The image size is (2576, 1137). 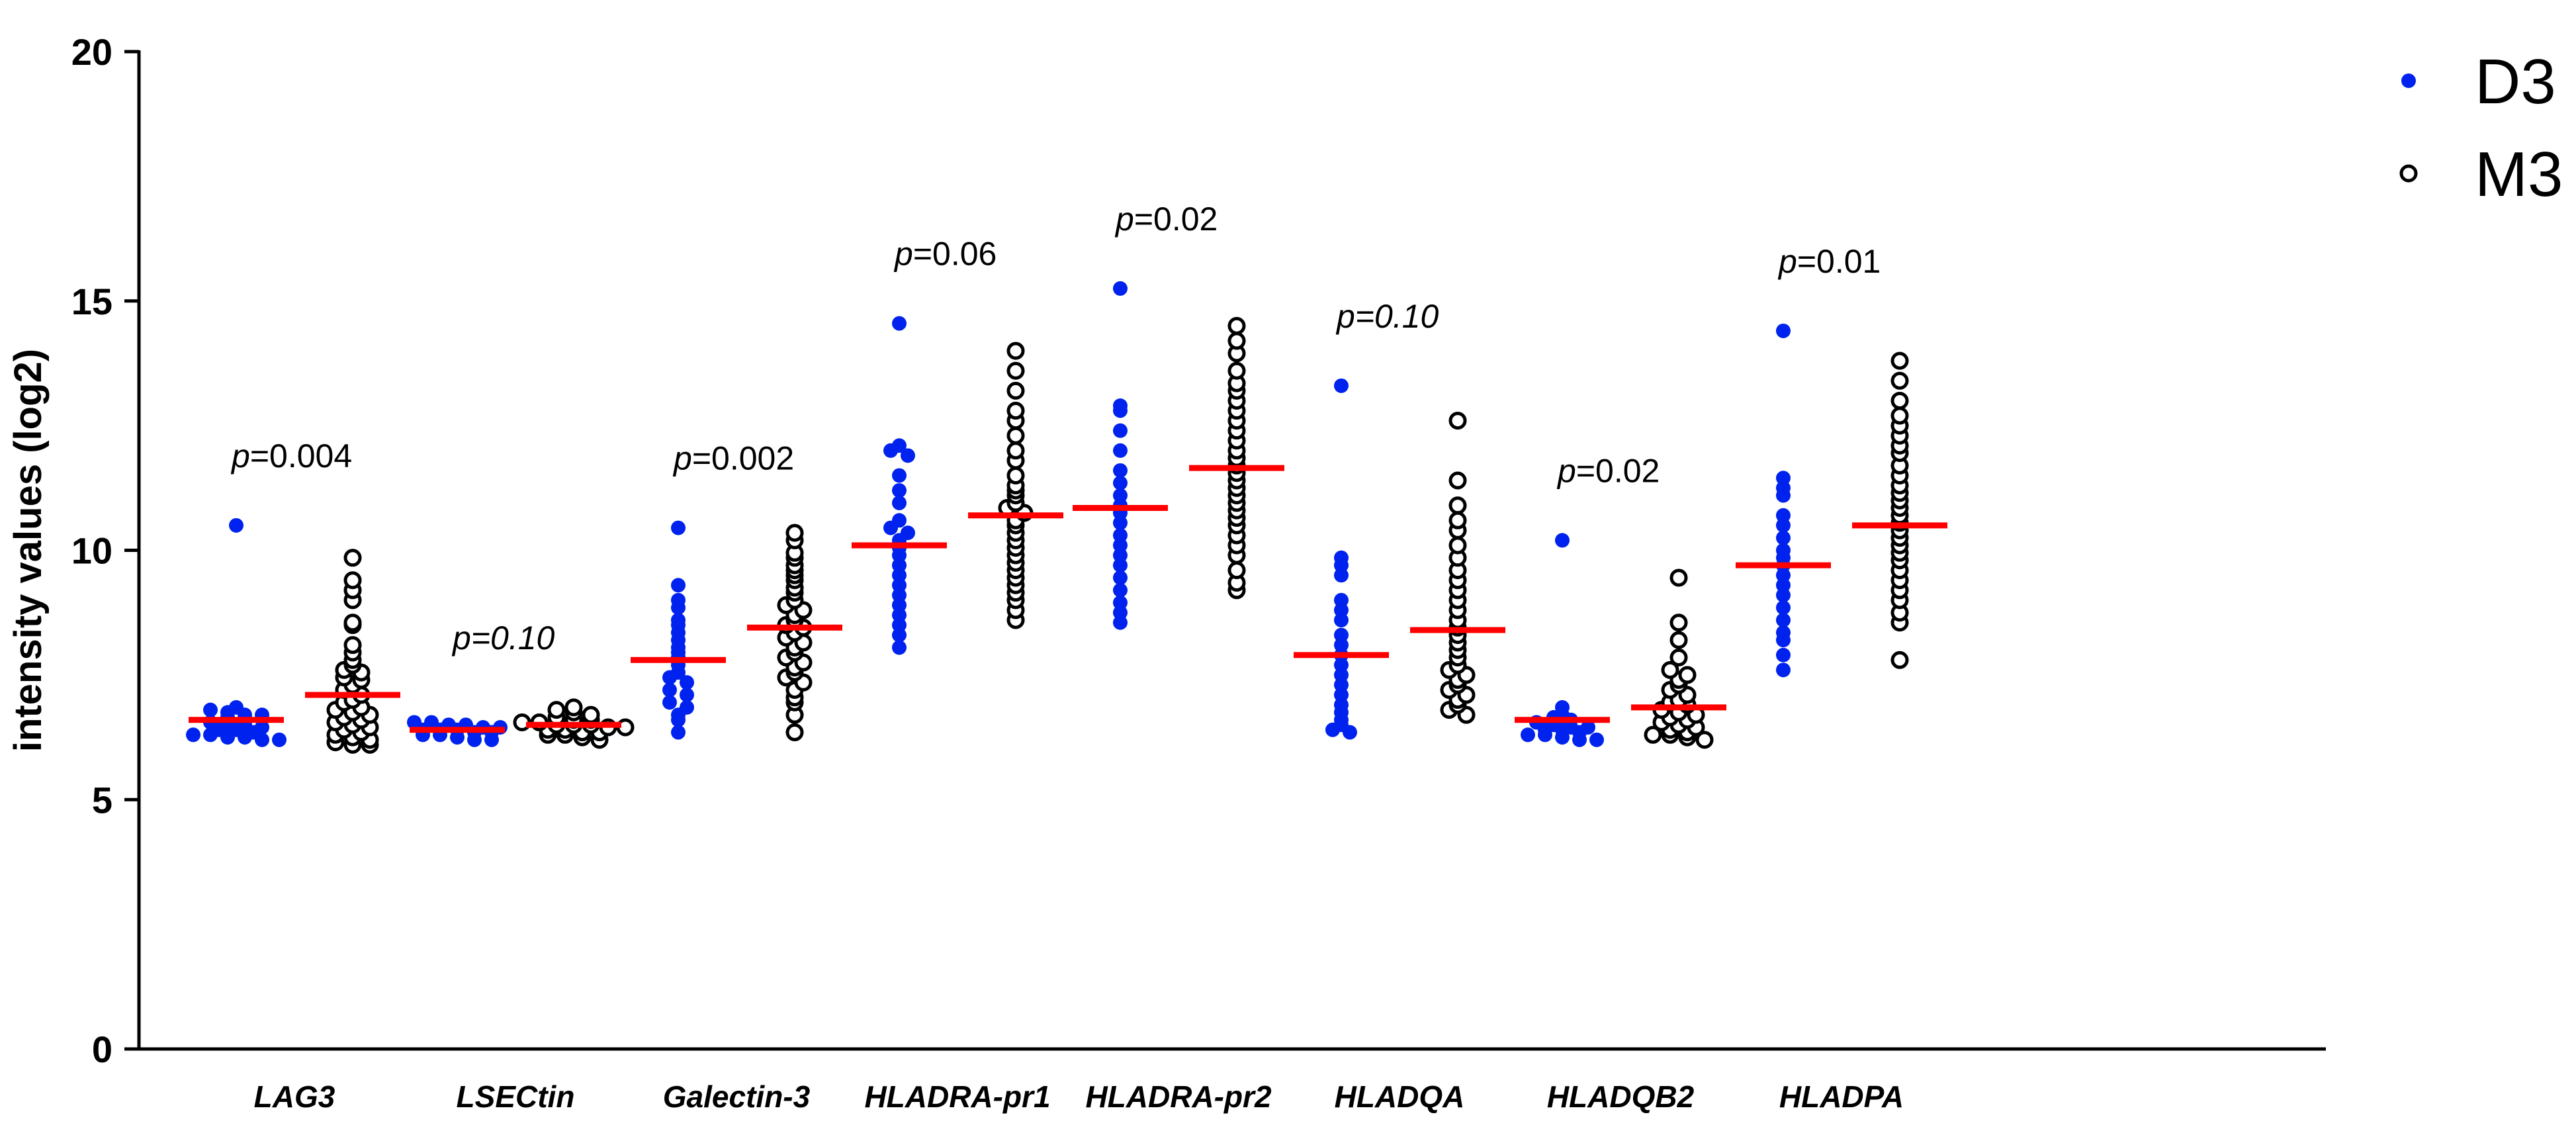 I want to click on y-tick-label: 20, so click(x=91, y=52).